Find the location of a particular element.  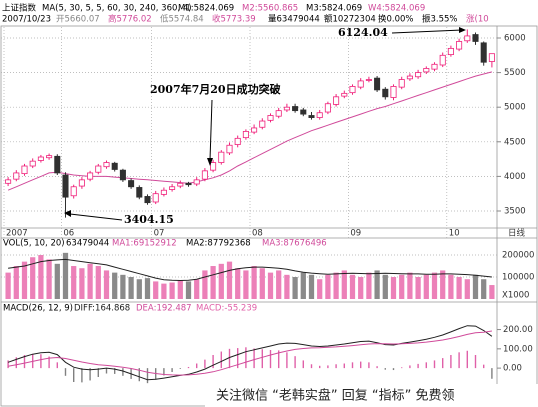

panel-title: MACD(26, 12, 9) is located at coordinates (38, 309).